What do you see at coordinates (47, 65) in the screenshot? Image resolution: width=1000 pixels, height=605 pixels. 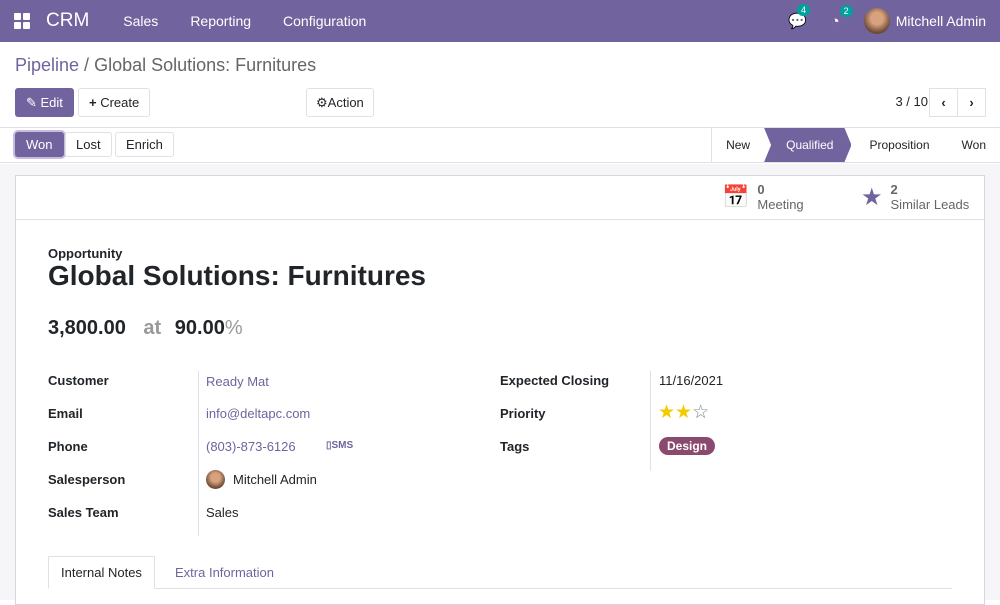 I see `breadcrumb-pipeline: Pipeline` at bounding box center [47, 65].